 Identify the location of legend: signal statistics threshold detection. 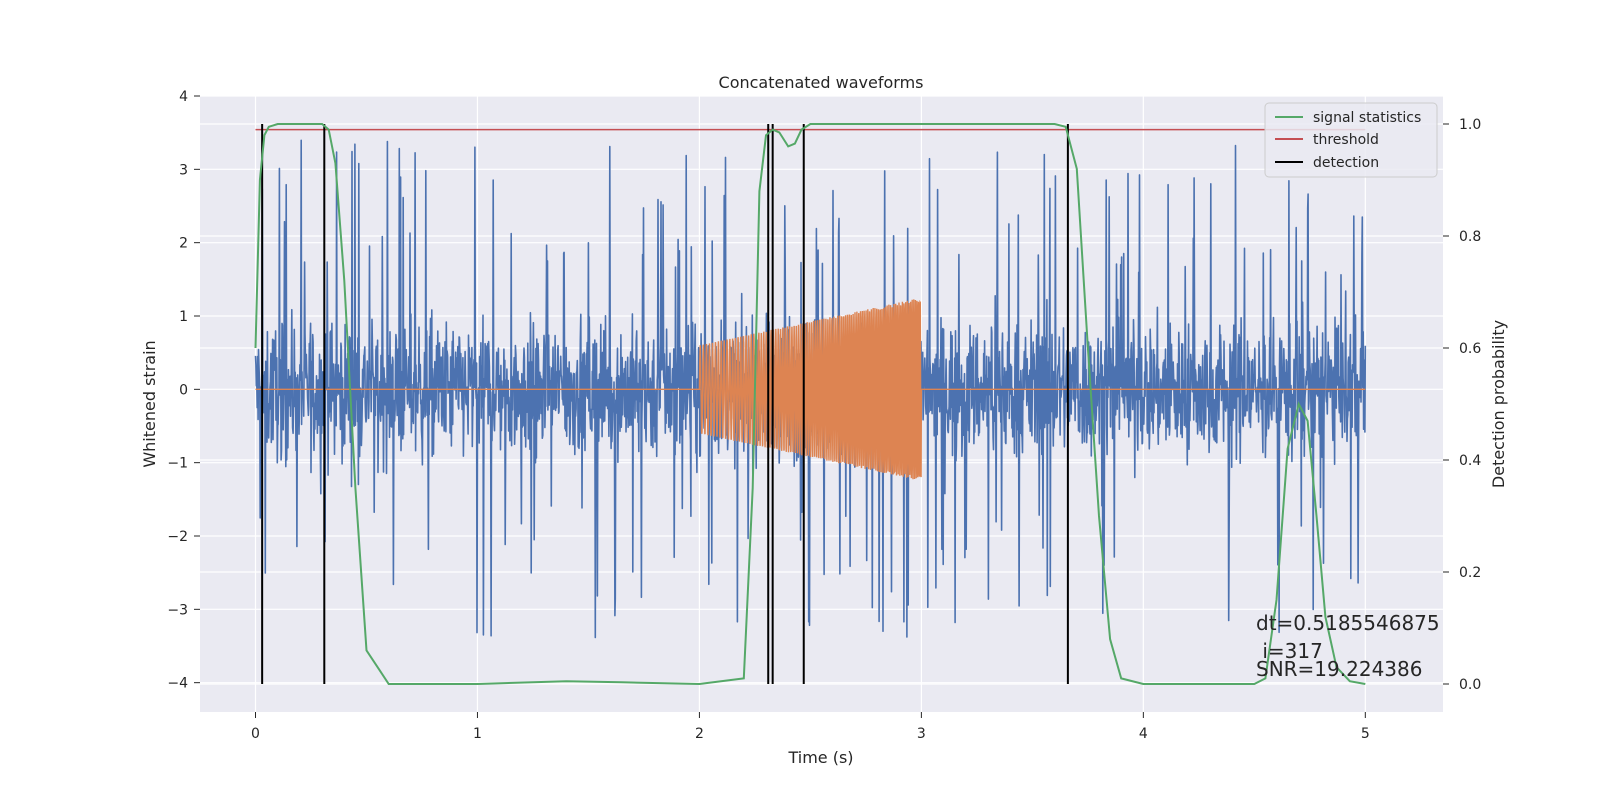
(1351, 140).